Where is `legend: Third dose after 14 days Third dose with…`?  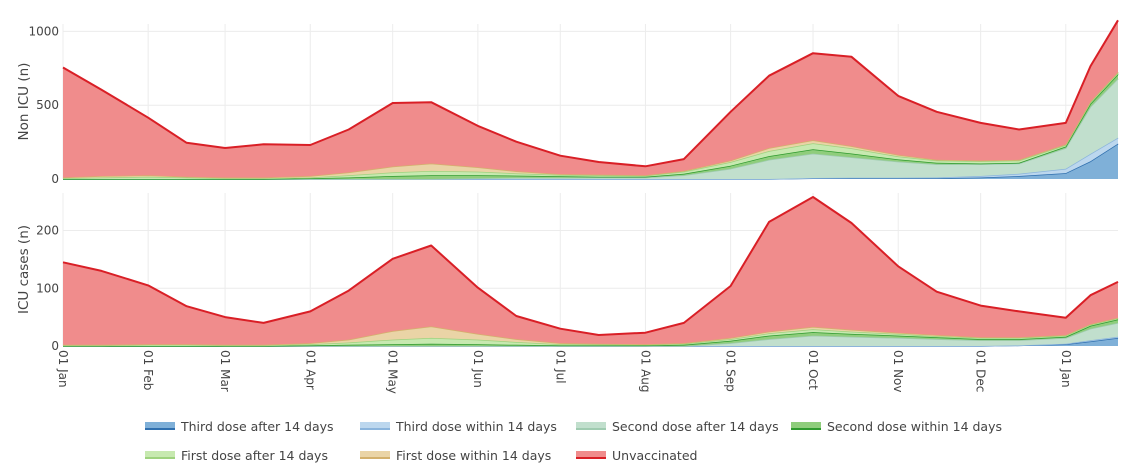 legend: Third dose after 14 days Third dose with… is located at coordinates (567, 442).